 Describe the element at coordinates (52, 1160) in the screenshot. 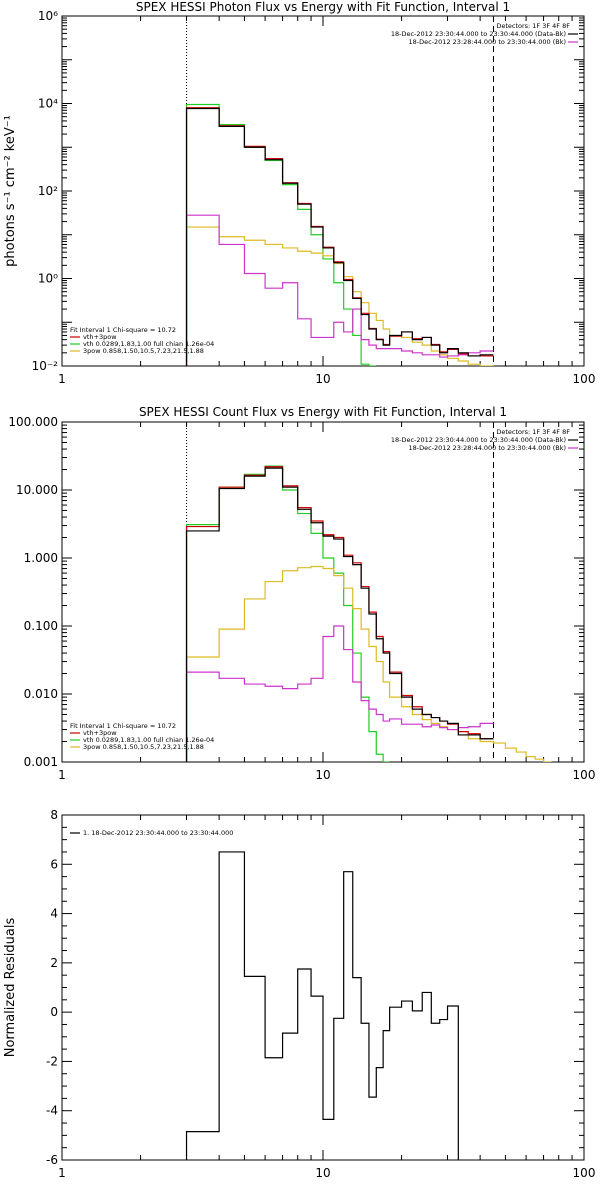

I see `y-tick-label: -6` at that location.